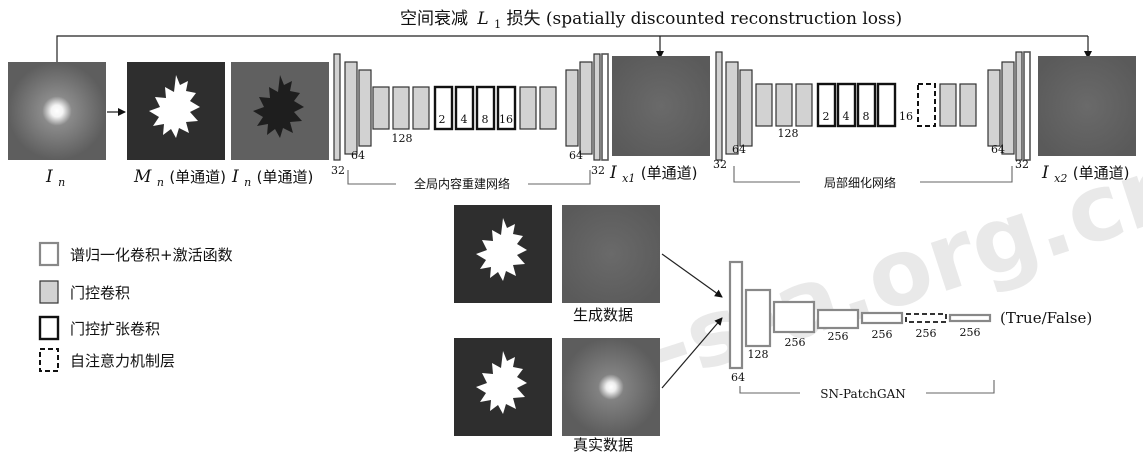 The image size is (1143, 454). Describe the element at coordinates (501, 382) in the screenshot. I see `real-mask-blob` at that location.